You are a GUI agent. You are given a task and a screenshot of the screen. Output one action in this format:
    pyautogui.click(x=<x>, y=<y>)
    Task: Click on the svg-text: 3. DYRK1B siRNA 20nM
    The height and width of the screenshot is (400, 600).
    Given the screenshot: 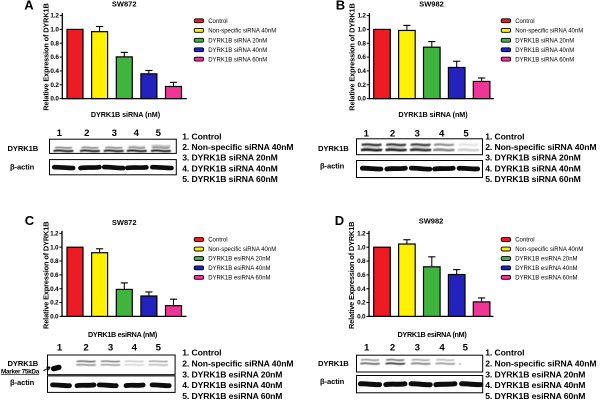 What is the action you would take?
    pyautogui.click(x=230, y=158)
    